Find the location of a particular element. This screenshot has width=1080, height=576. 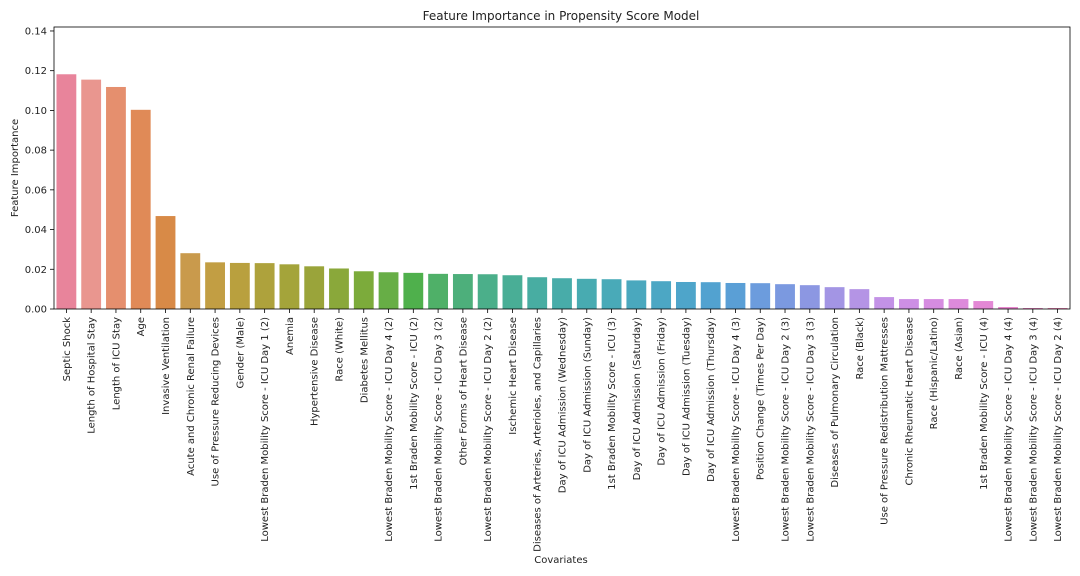

x-tick-label: Race (Black) is located at coordinates (860, 348).